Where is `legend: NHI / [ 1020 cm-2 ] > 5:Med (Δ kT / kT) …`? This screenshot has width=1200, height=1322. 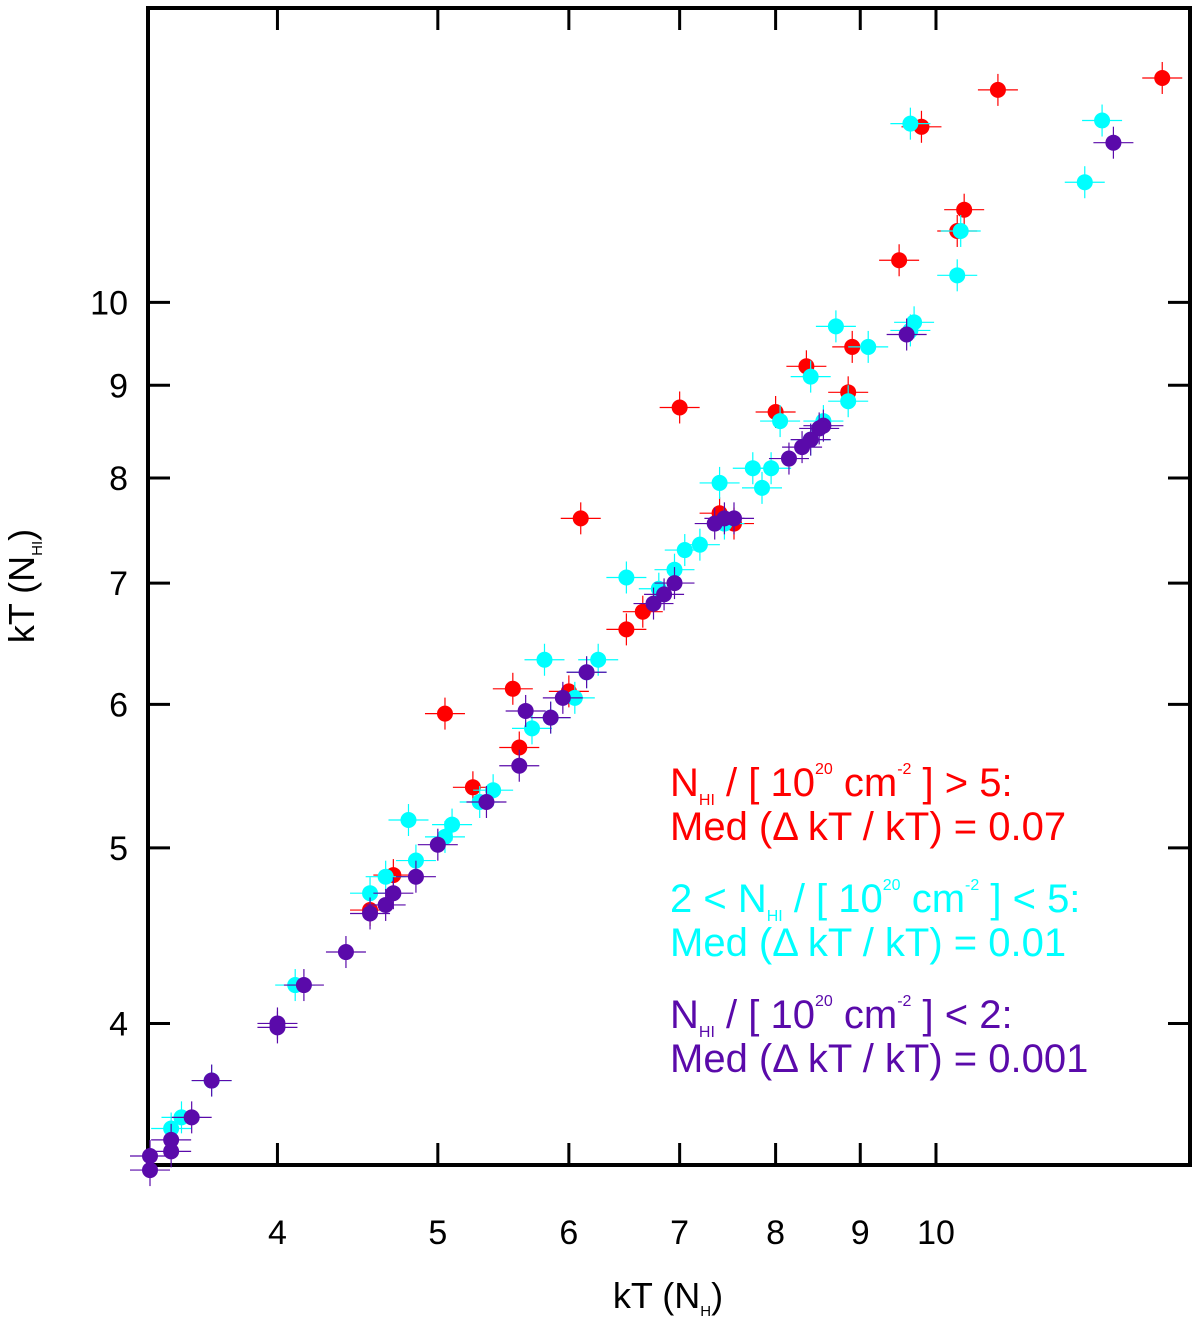
legend: NHI / [ 1020 cm-2 ] > 5:Med (Δ kT / kT) … is located at coordinates (879, 921).